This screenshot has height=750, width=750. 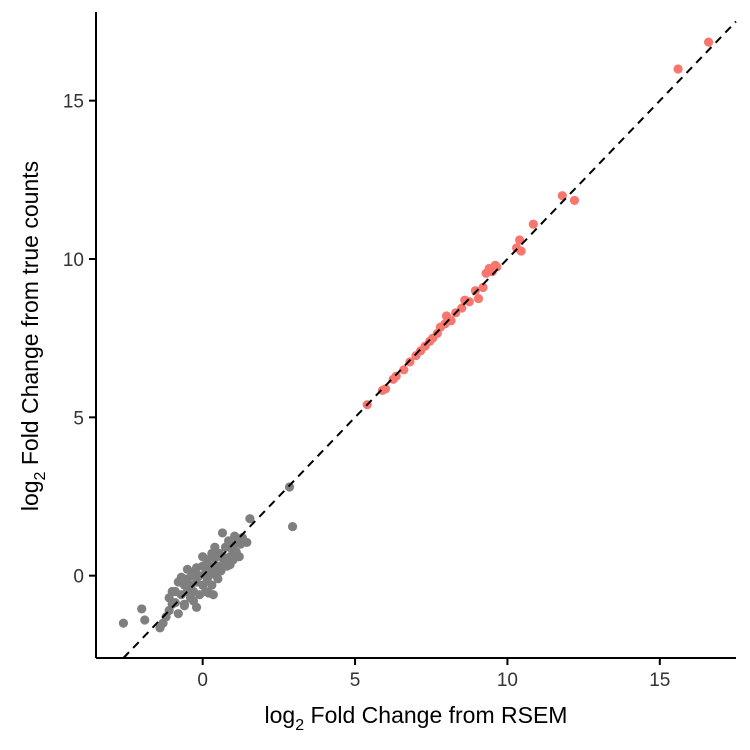 I want to click on y-tick-label: 10, so click(x=73, y=260).